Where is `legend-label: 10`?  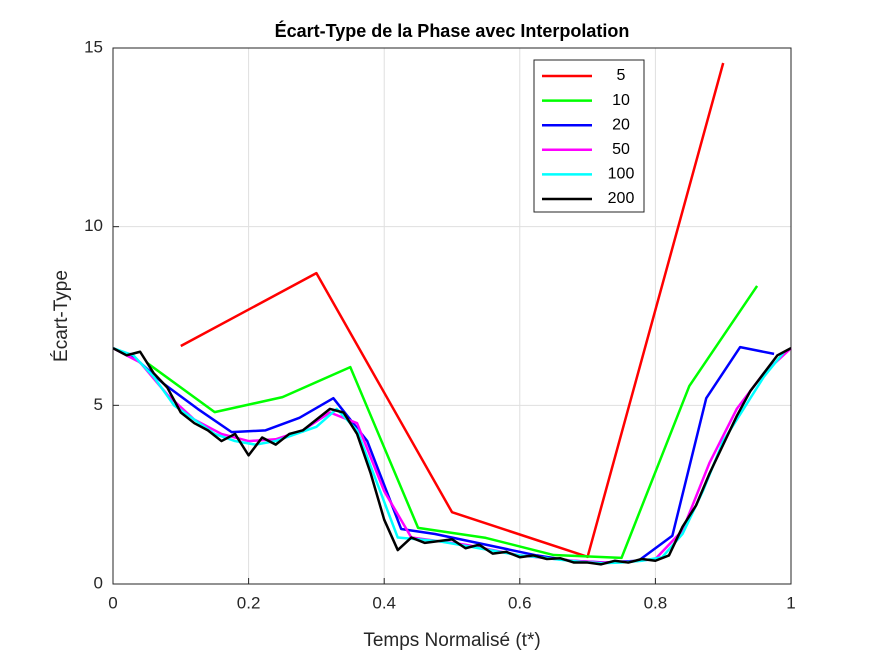 legend-label: 10 is located at coordinates (621, 100).